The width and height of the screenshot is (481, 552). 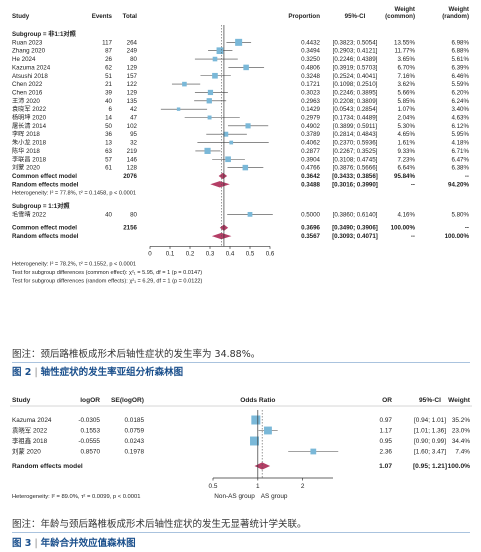 I want to click on study-events: 14, so click(x=108, y=118).